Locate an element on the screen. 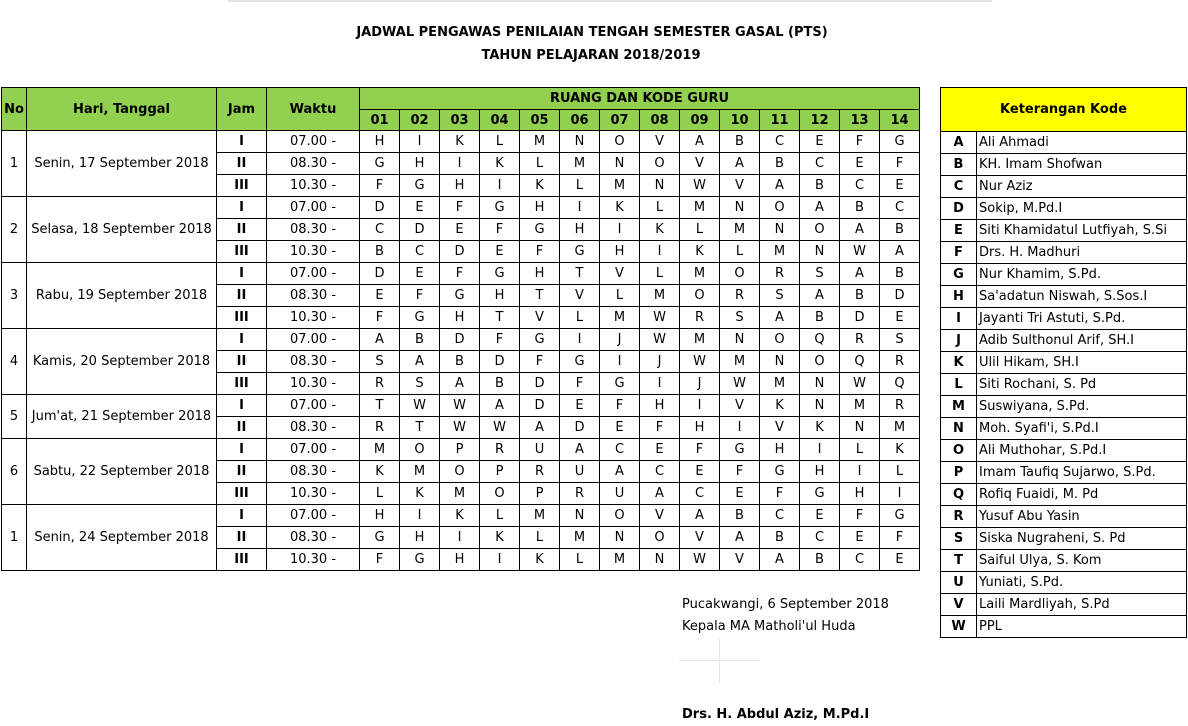 The width and height of the screenshot is (1188, 726). legend-name: Saiful Ulya, S. Kom is located at coordinates (1081, 560).